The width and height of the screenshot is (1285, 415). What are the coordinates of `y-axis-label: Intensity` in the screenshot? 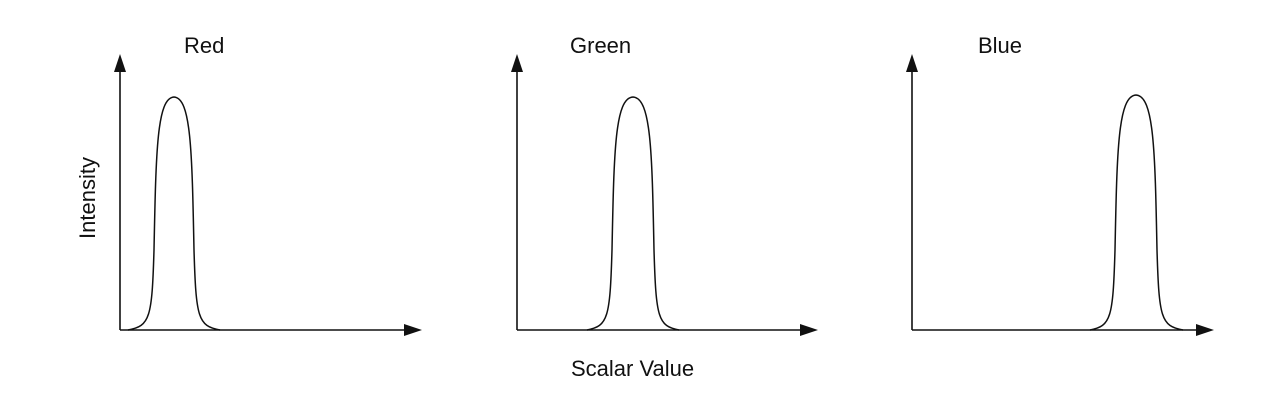 It's located at (87, 198).